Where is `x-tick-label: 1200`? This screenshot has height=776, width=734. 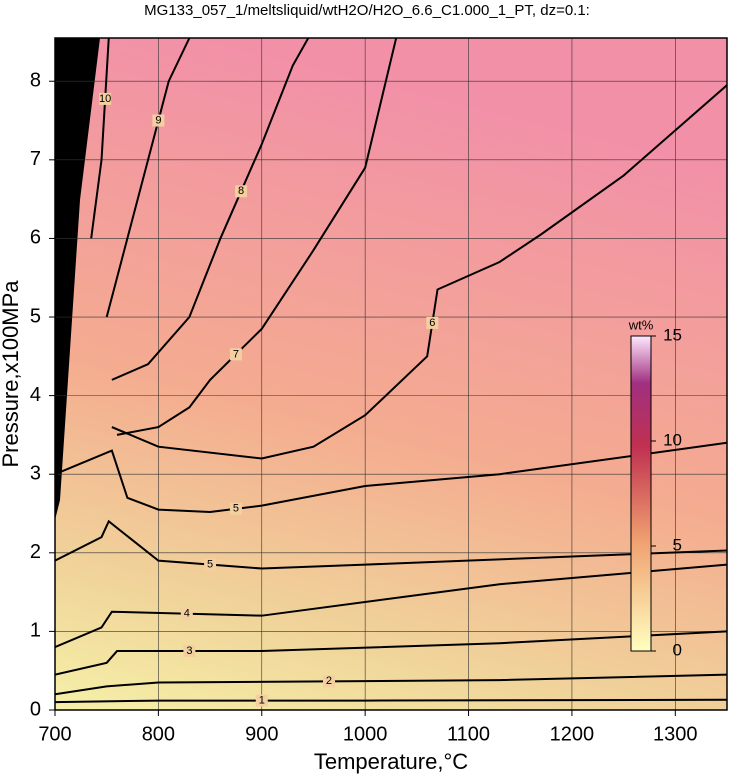 x-tick-label: 1200 is located at coordinates (572, 734).